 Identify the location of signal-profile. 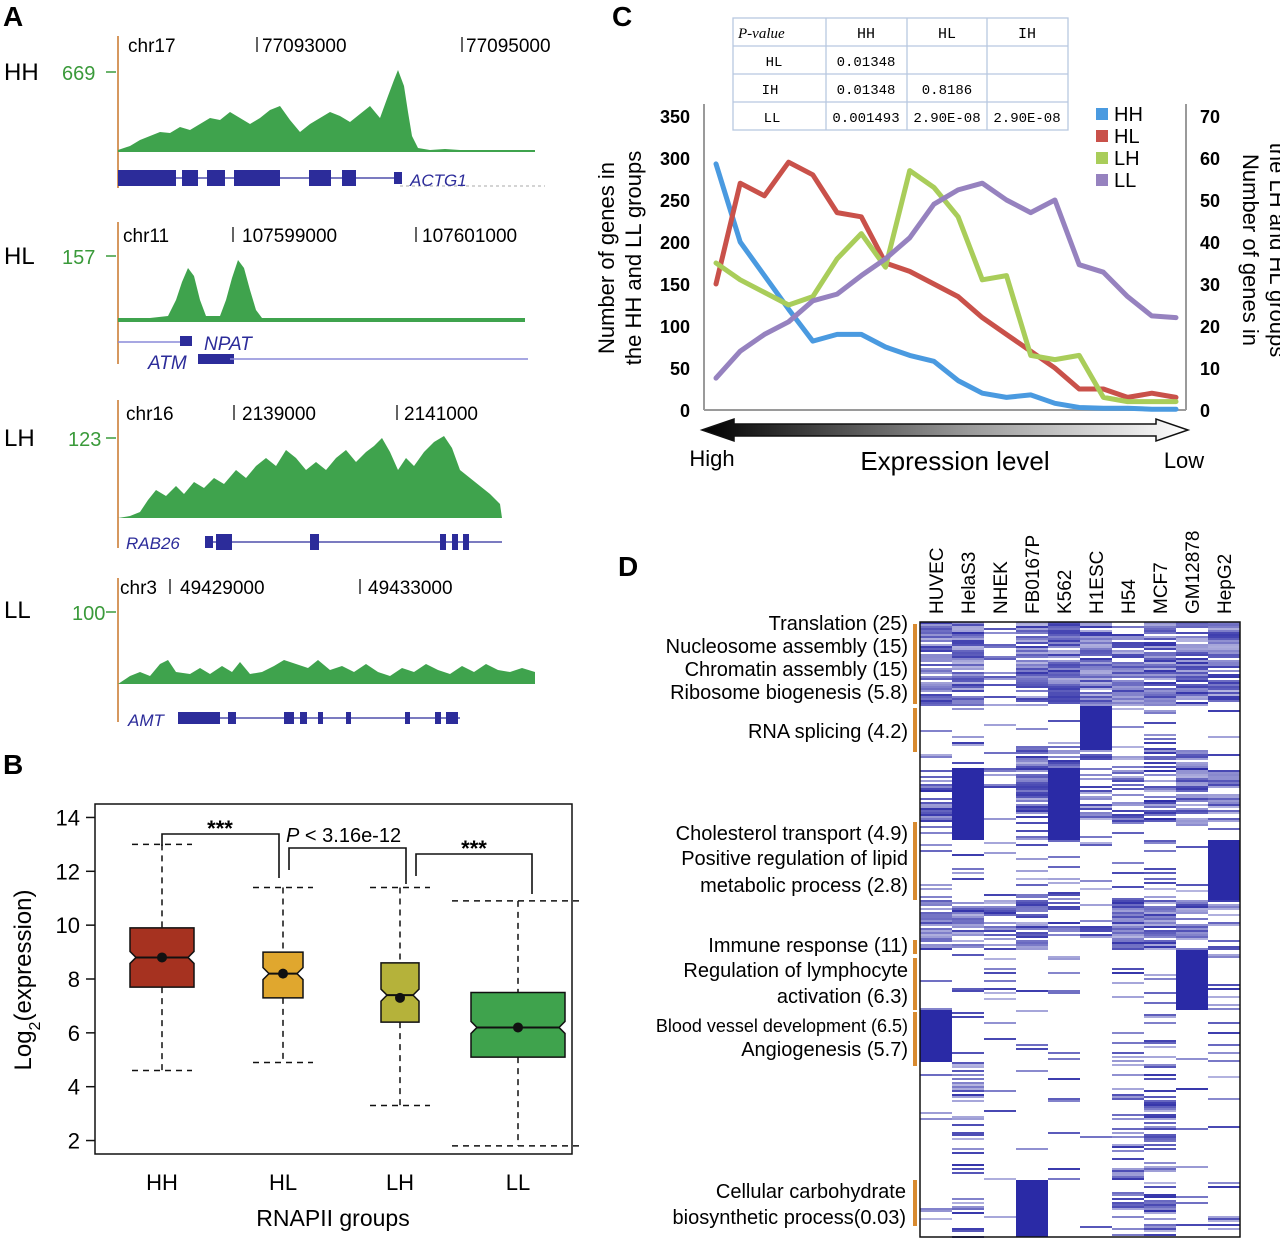
(321, 291).